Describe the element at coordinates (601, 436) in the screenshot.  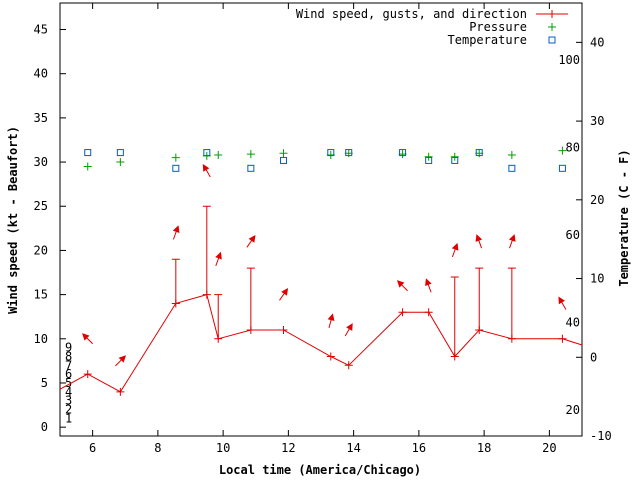
I see `y-right-tick-label: -10` at that location.